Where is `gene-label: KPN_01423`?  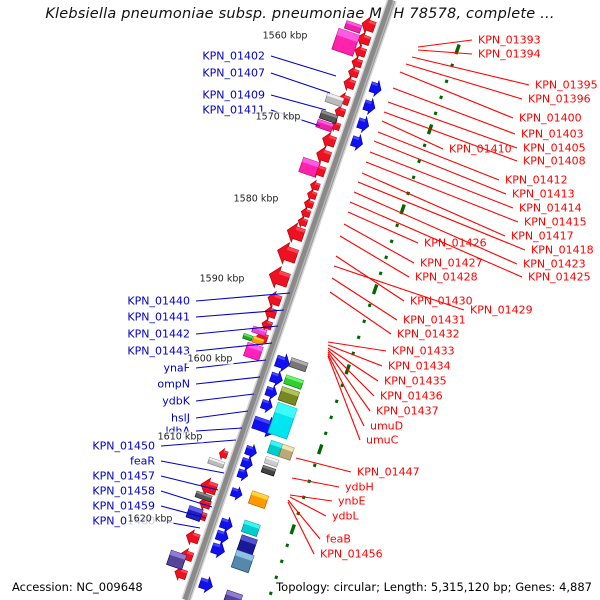
gene-label: KPN_01423 is located at coordinates (554, 264).